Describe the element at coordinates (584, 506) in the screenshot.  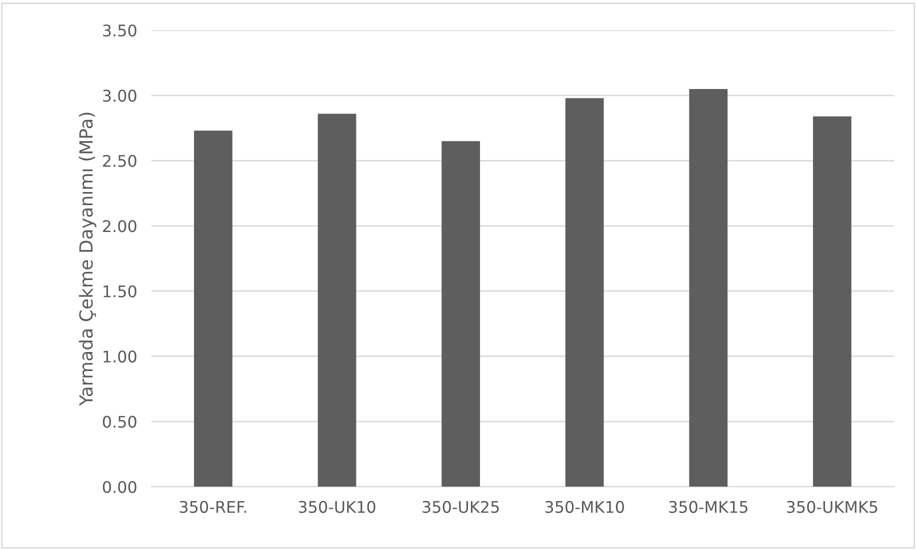
I see `x-tick-label: 350-MK10` at that location.